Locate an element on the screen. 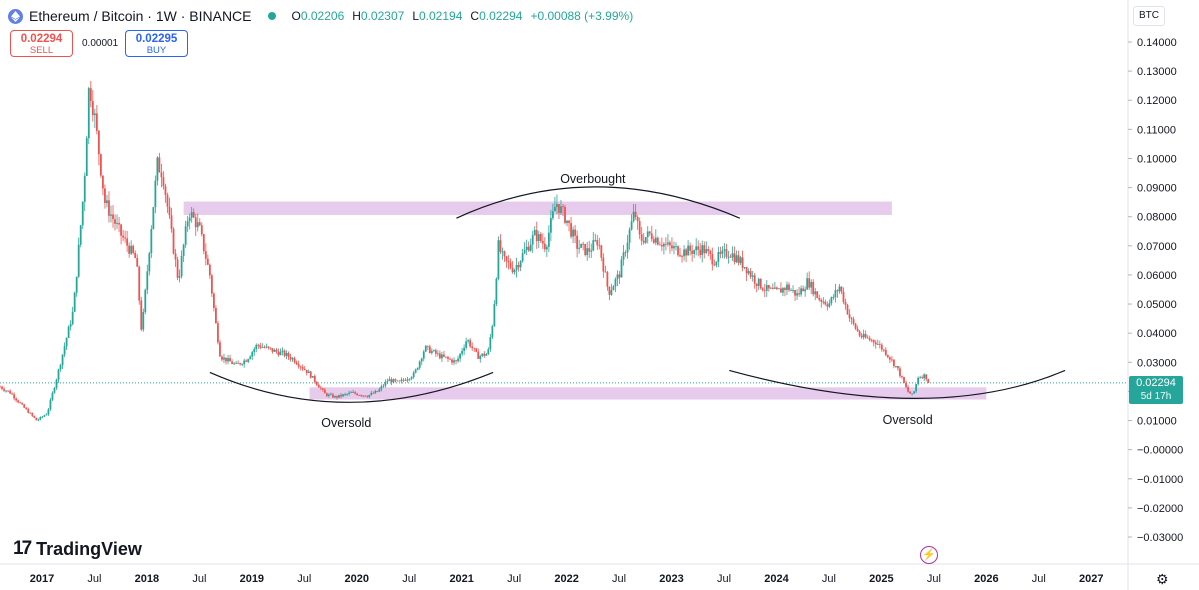 This screenshot has height=590, width=1199. eth-icon is located at coordinates (15, 16).